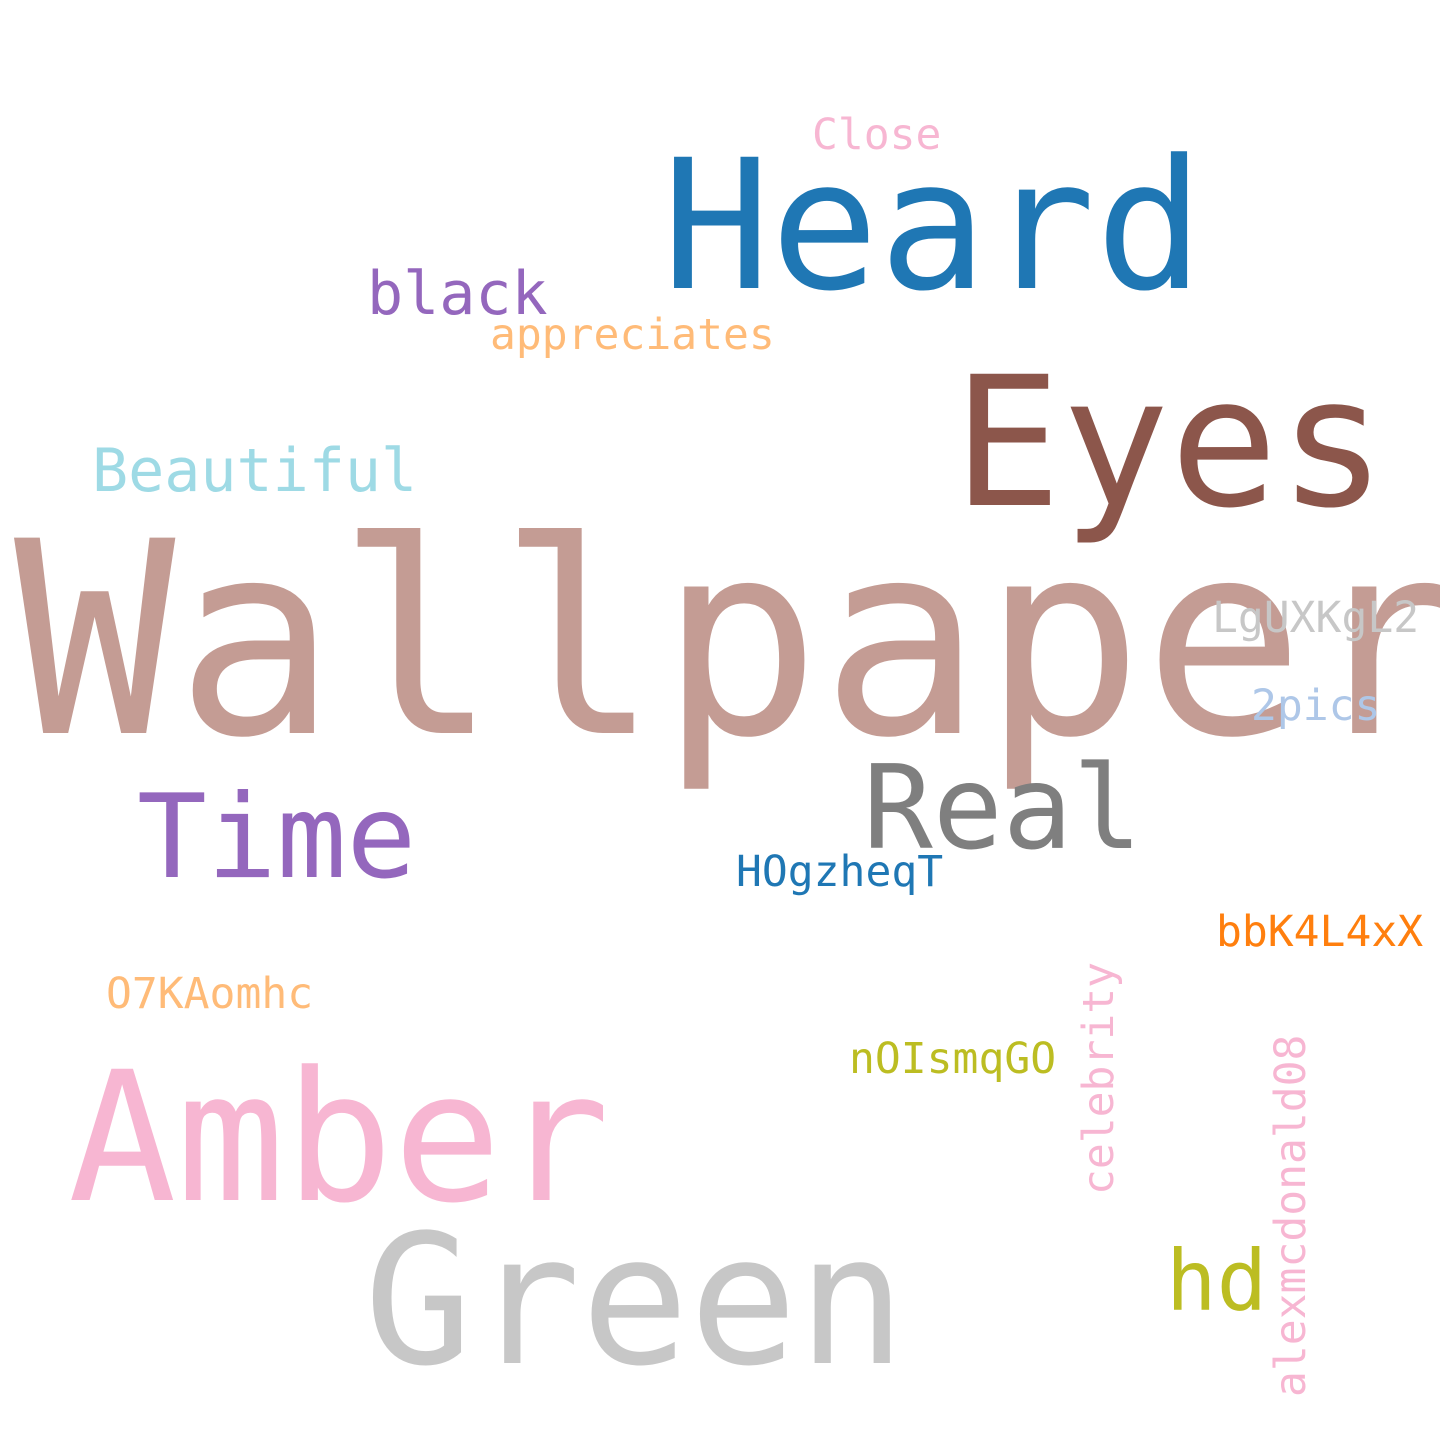  Describe the element at coordinates (1217, 1281) in the screenshot. I see `word-hd: hd` at that location.